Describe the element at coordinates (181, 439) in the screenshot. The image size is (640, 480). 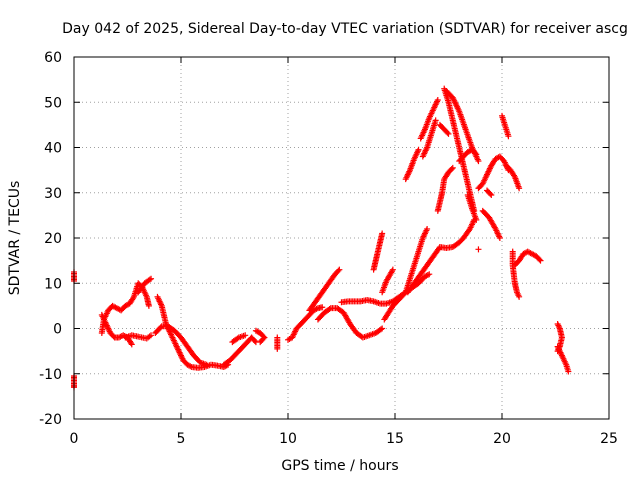
I see `x-tick-label: 5` at that location.